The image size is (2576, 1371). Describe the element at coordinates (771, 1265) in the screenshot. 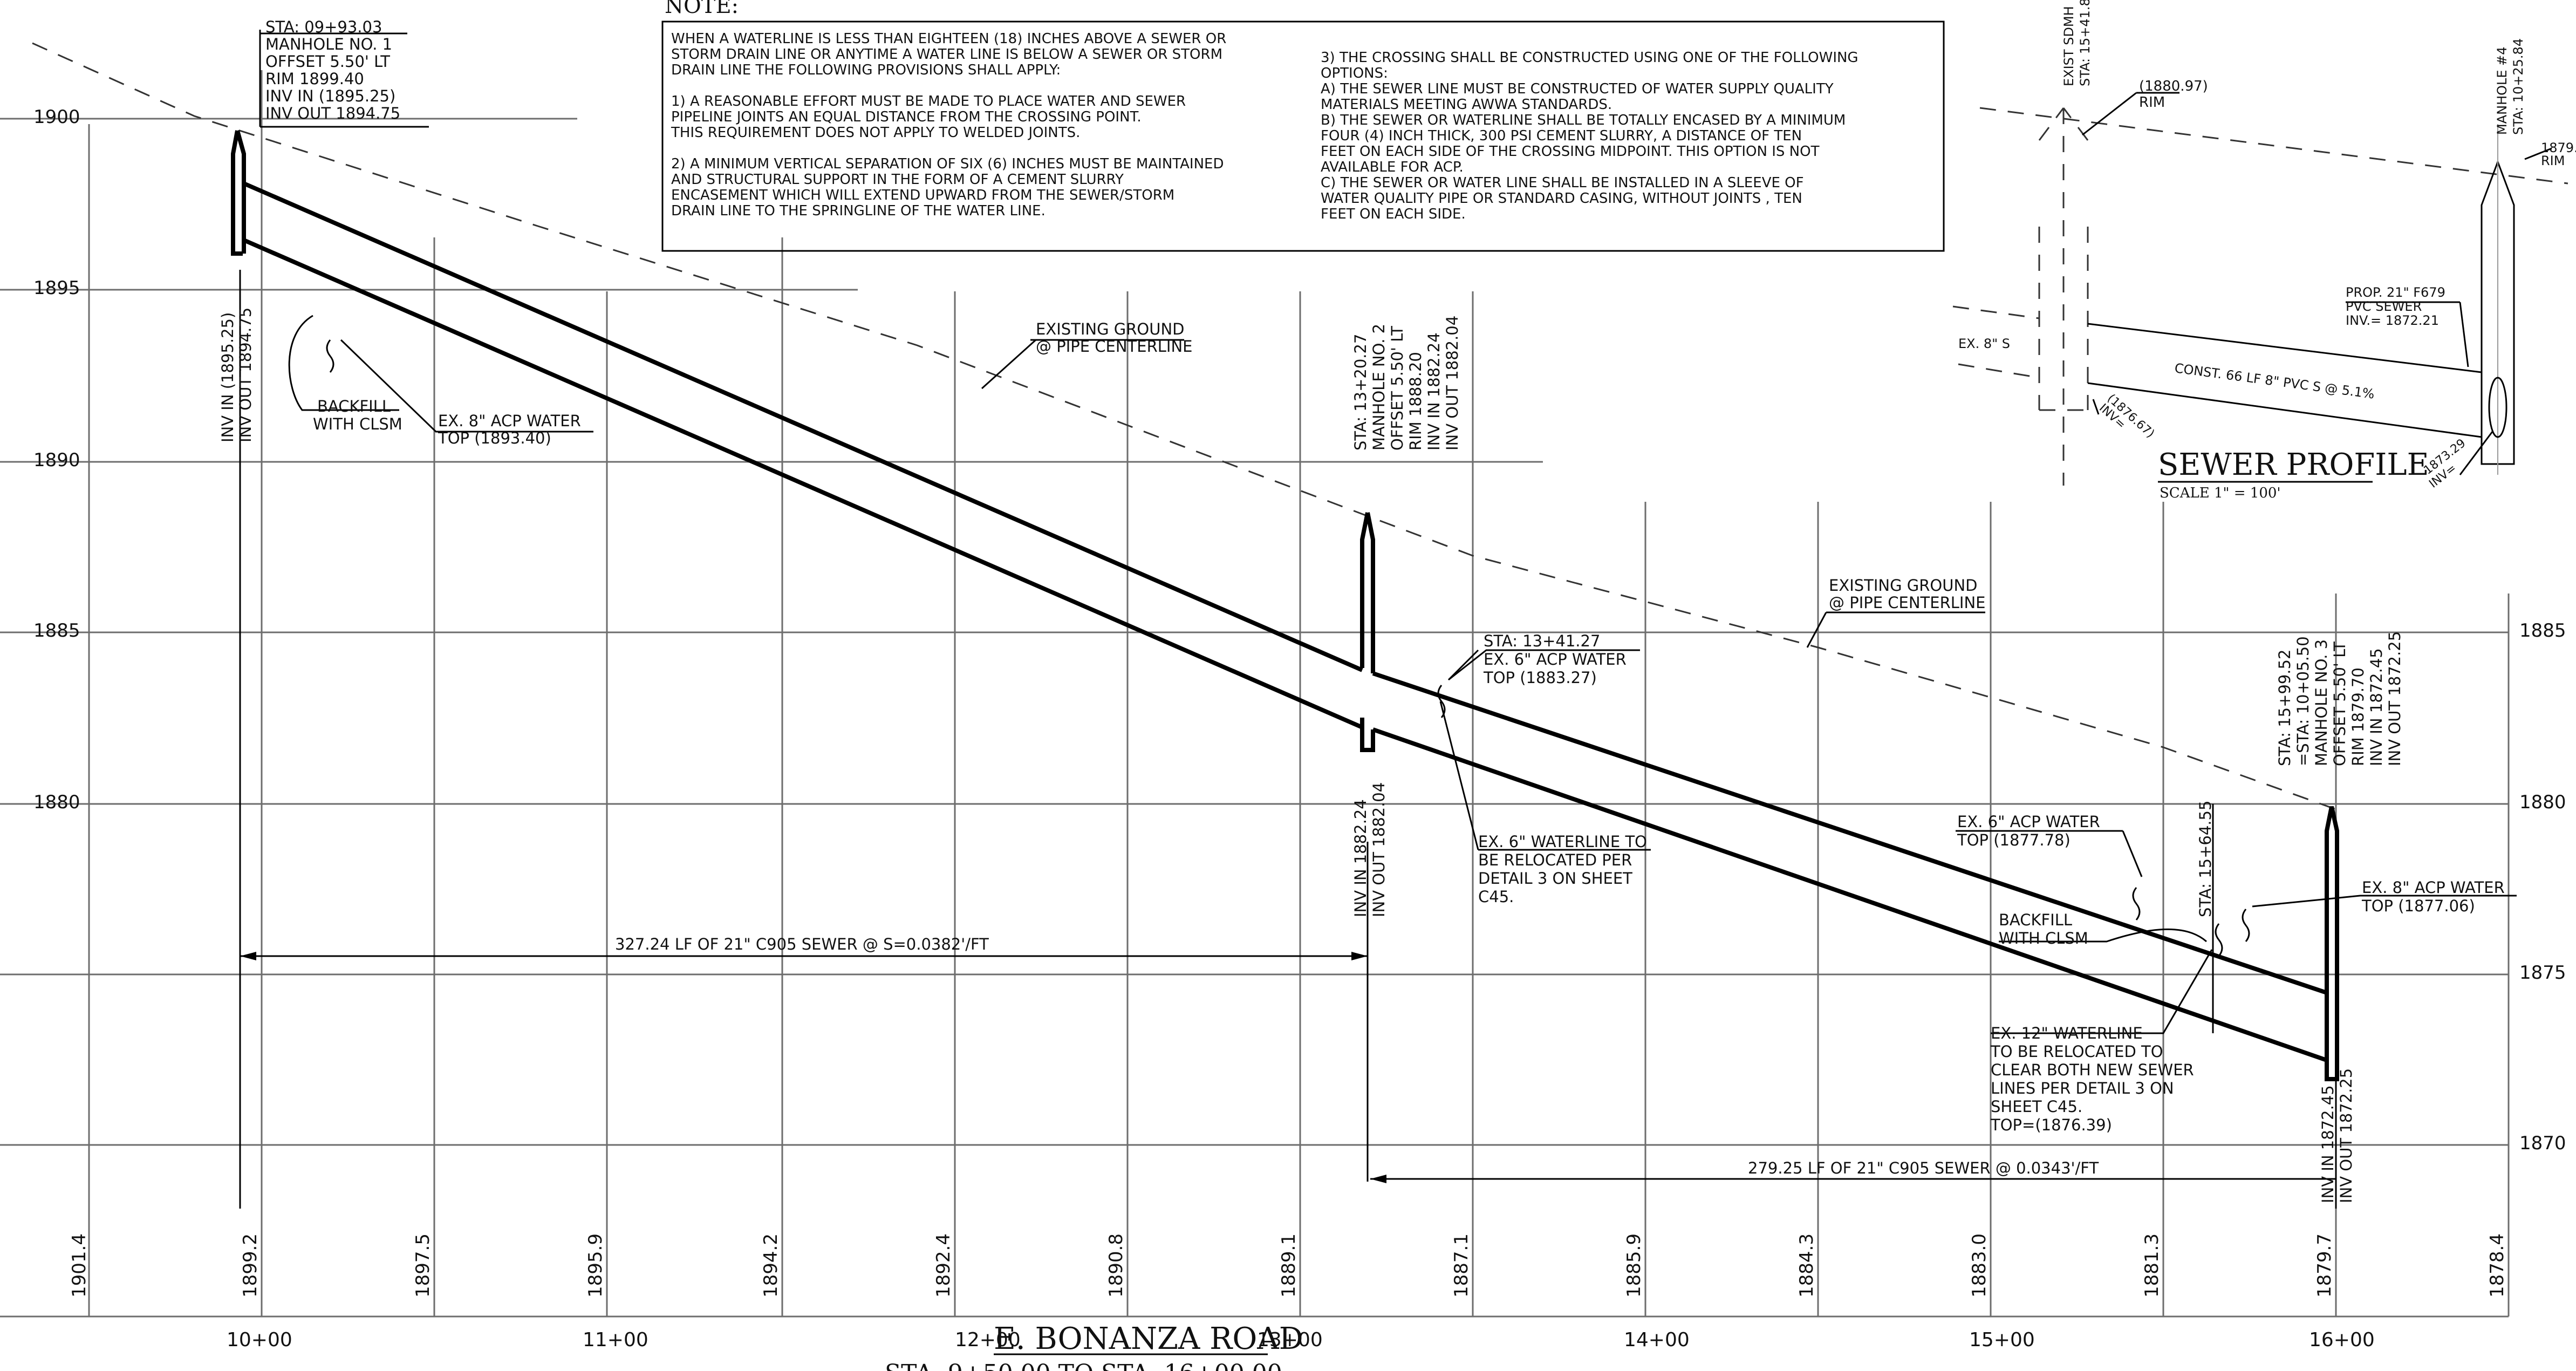

I see `ground-elevation-label: 1894.2` at that location.